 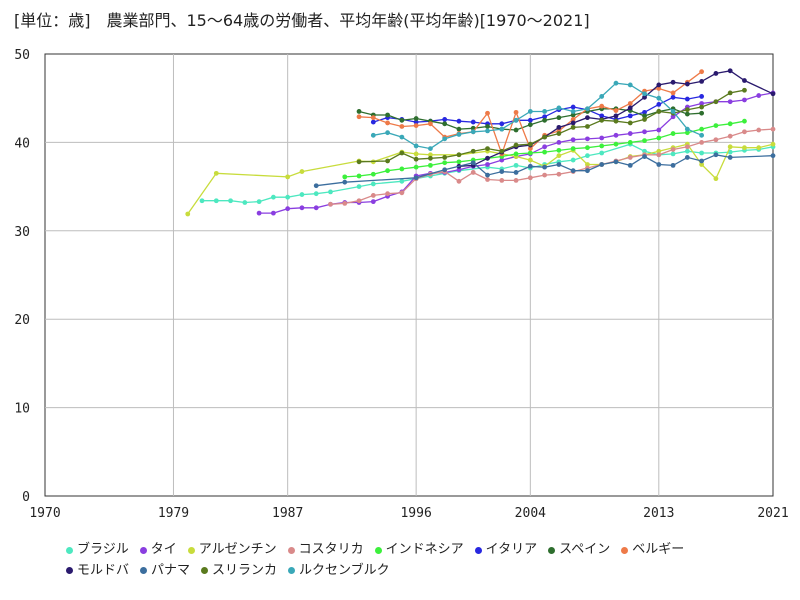 I want to click on legend-item: スリランカ, so click(x=239, y=571).